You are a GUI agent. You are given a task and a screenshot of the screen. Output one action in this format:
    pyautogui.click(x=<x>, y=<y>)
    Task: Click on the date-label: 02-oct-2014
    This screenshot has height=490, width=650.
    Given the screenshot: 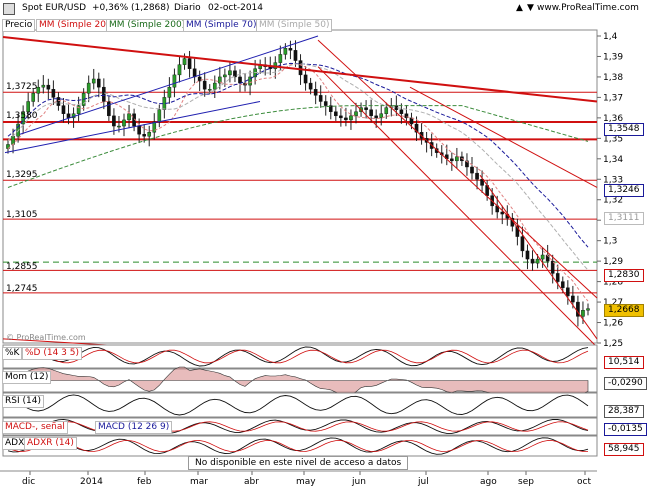 What is the action you would take?
    pyautogui.click(x=236, y=8)
    